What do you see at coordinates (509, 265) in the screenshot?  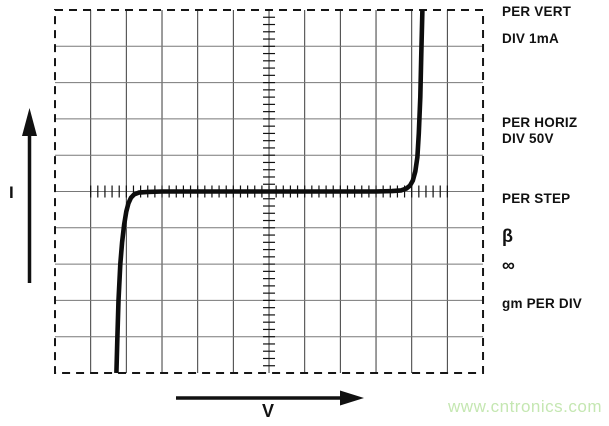 I see `beta-infinity-value: ∞` at bounding box center [509, 265].